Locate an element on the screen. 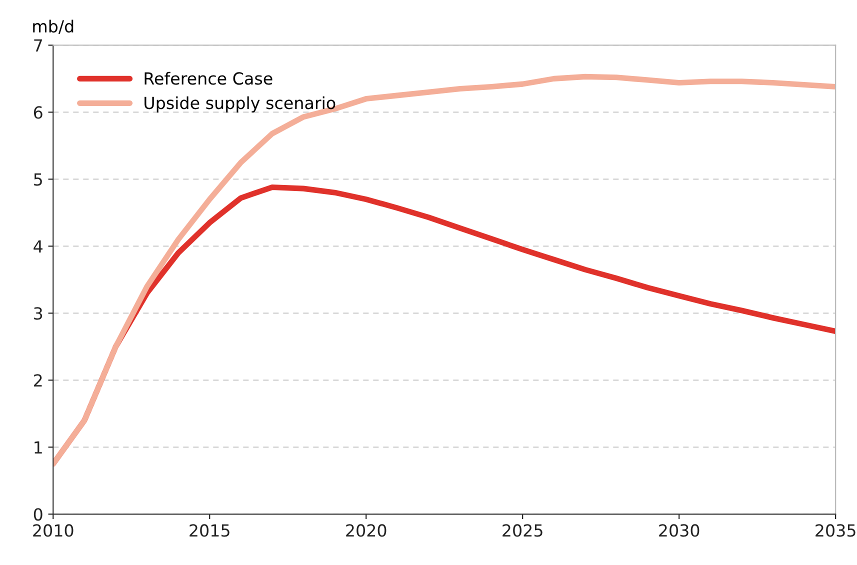  y-tick-label: 6 is located at coordinates (38, 112).